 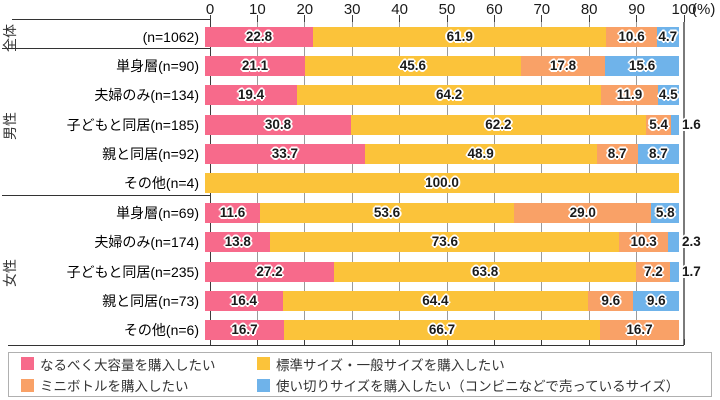 What do you see at coordinates (257, 9) in the screenshot?
I see `x-tick-label: 10` at bounding box center [257, 9].